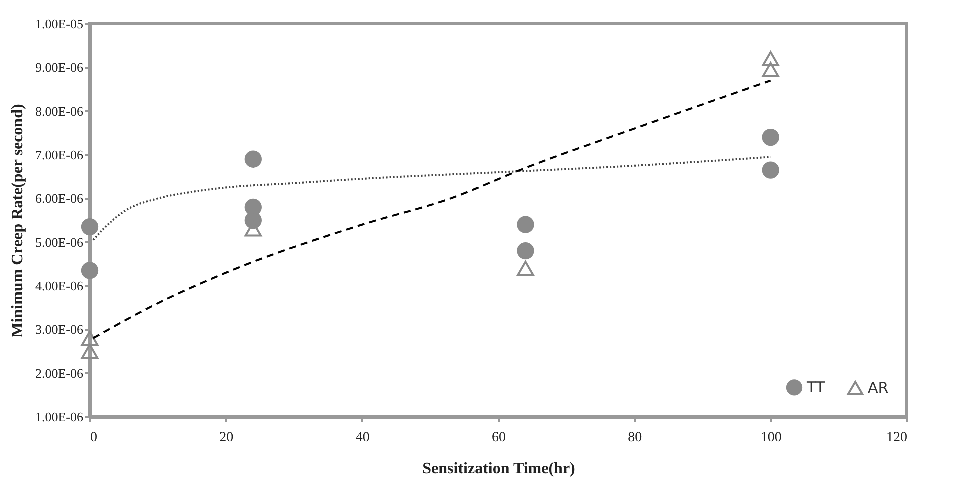 This screenshot has width=977, height=491. What do you see at coordinates (363, 438) in the screenshot?
I see `x-tick-label: 40` at bounding box center [363, 438].